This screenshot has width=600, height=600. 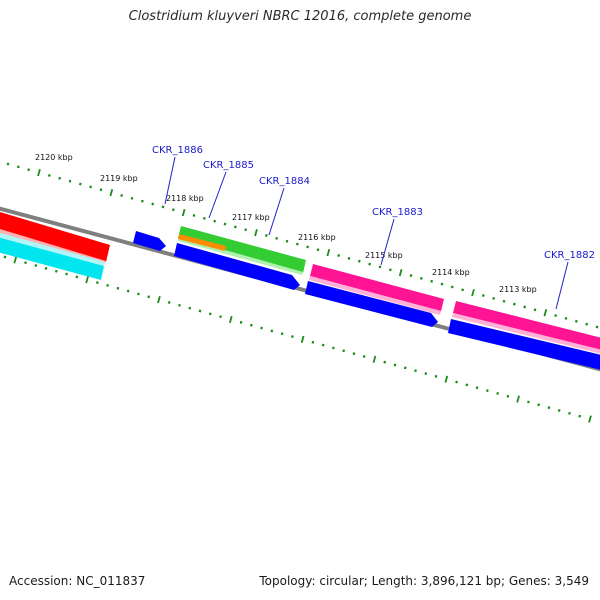 I want to click on gene-feature-red, so click(x=55, y=235).